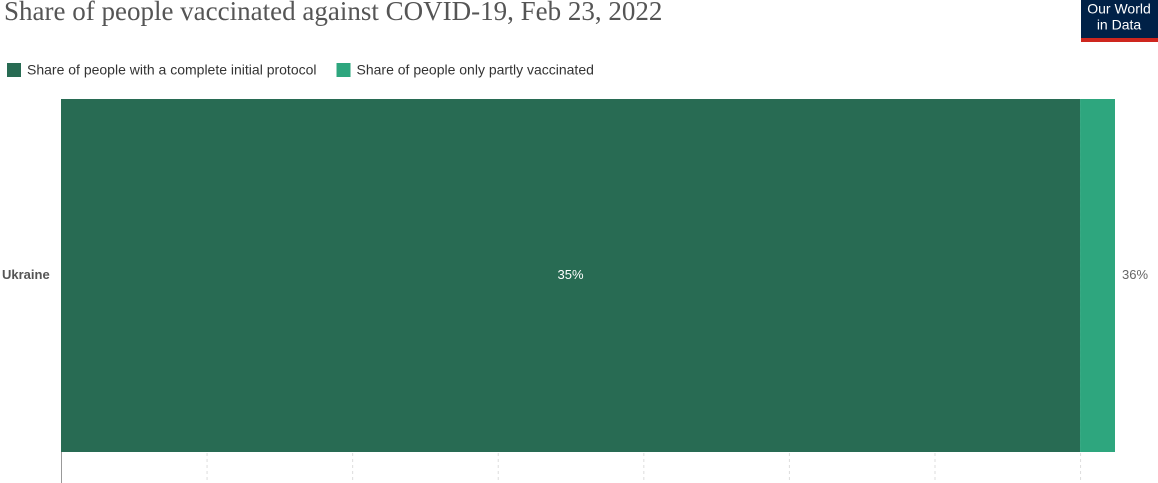 The width and height of the screenshot is (1158, 483). Describe the element at coordinates (26, 274) in the screenshot. I see `y-tick-label: Ukraine` at that location.